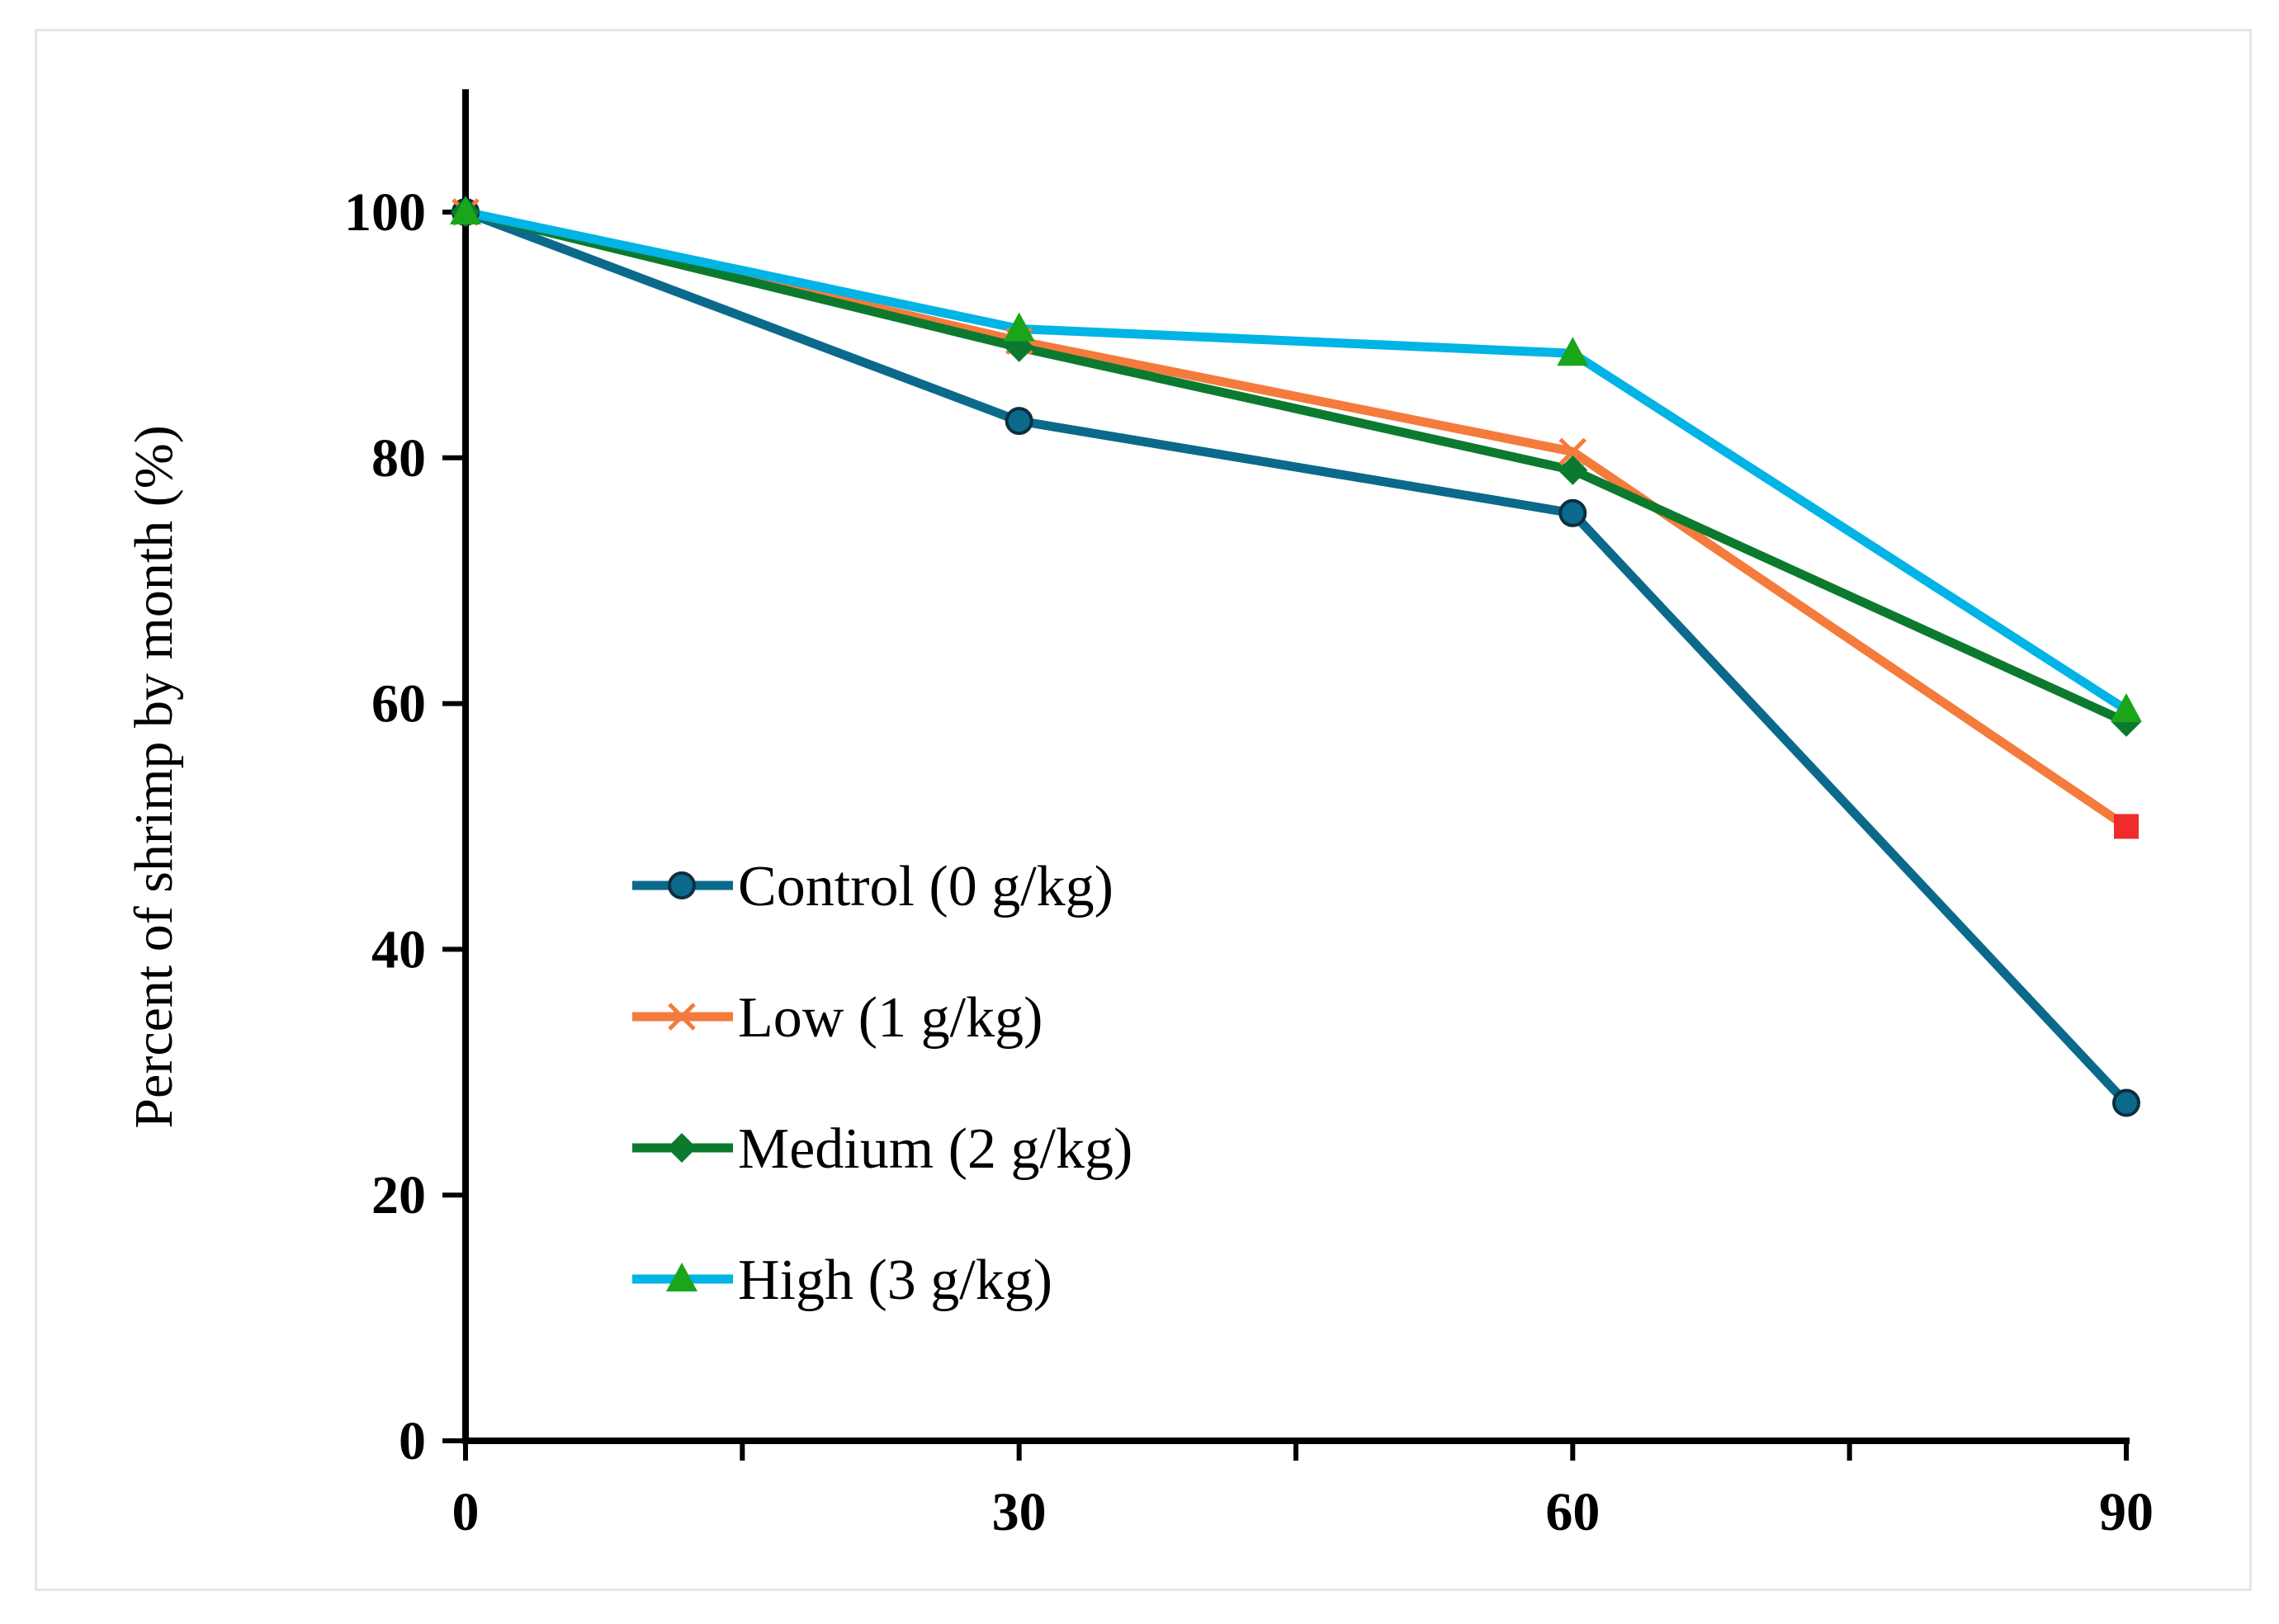 The image size is (2279, 1624). Describe the element at coordinates (399, 704) in the screenshot. I see `y-tick-label: 60` at that location.